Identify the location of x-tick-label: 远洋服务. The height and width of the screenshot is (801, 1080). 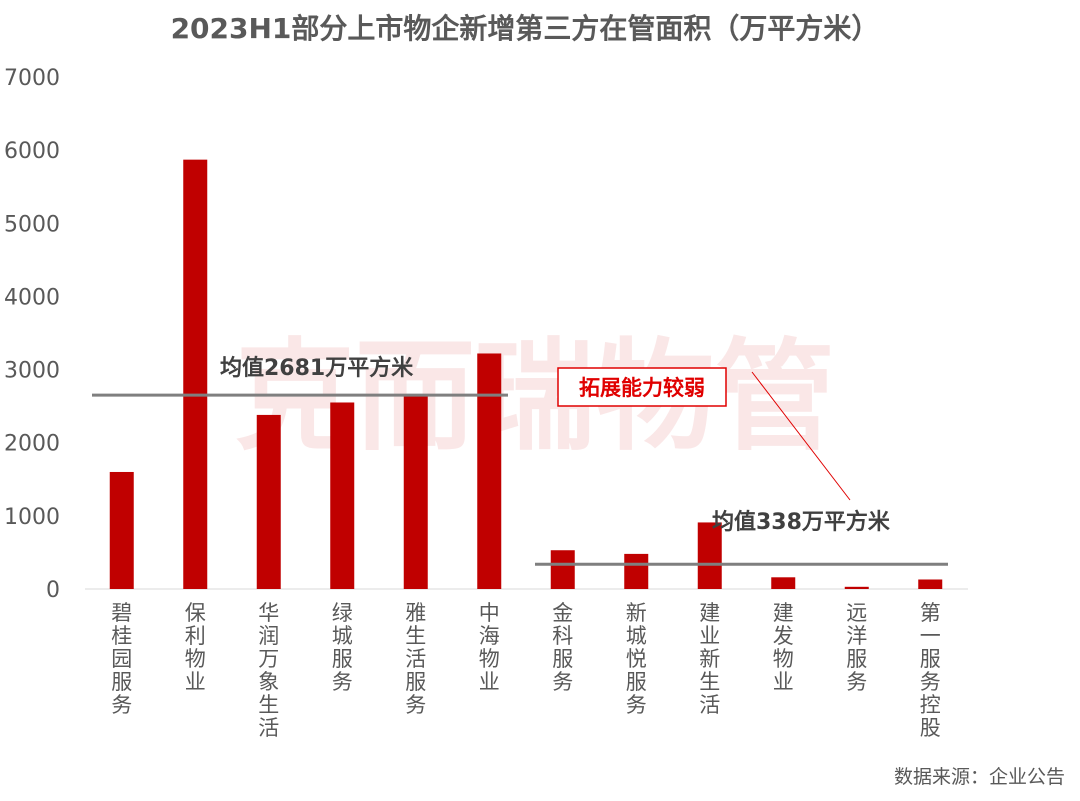
(856, 647).